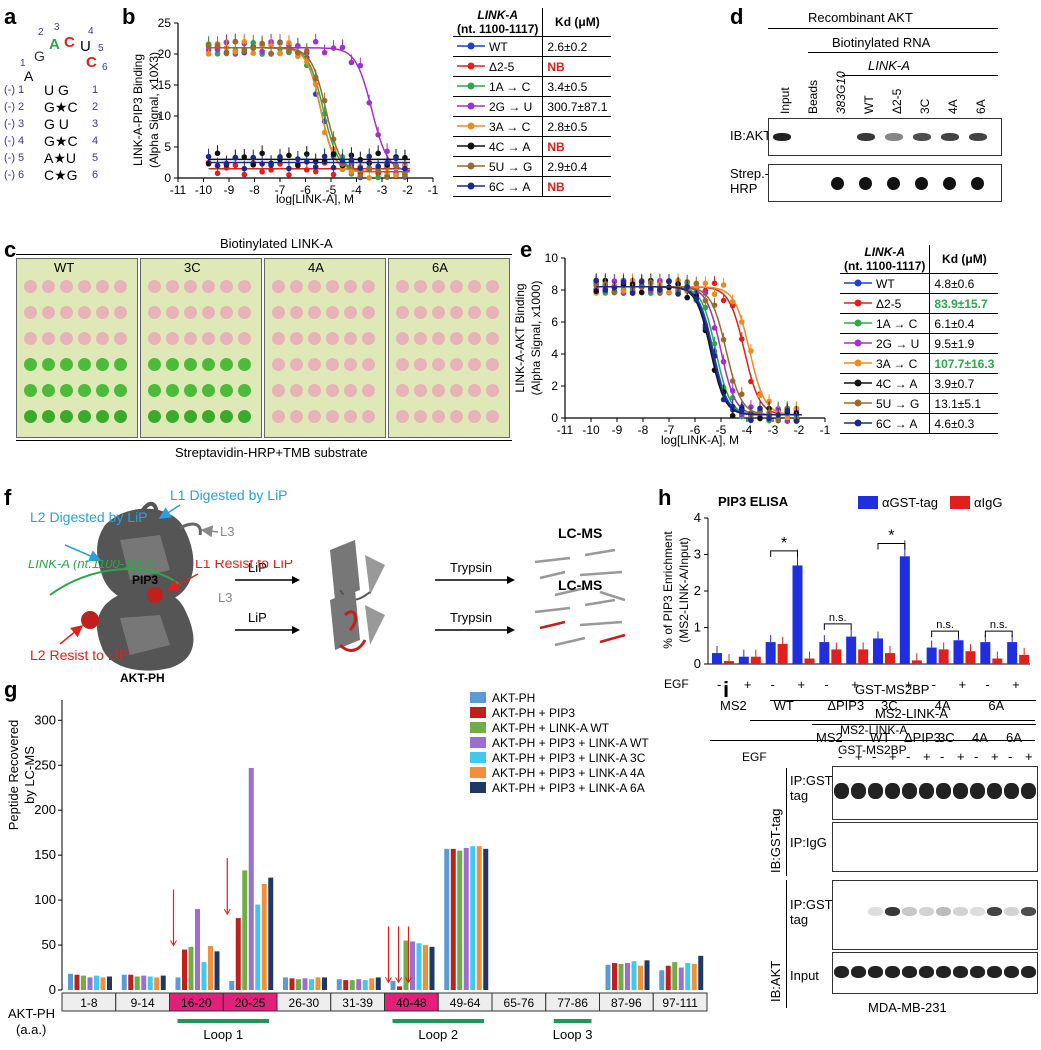 The image size is (1041, 1050). Describe the element at coordinates (676, 684) in the screenshot. I see `panel-h-egf-label: EGF` at that location.